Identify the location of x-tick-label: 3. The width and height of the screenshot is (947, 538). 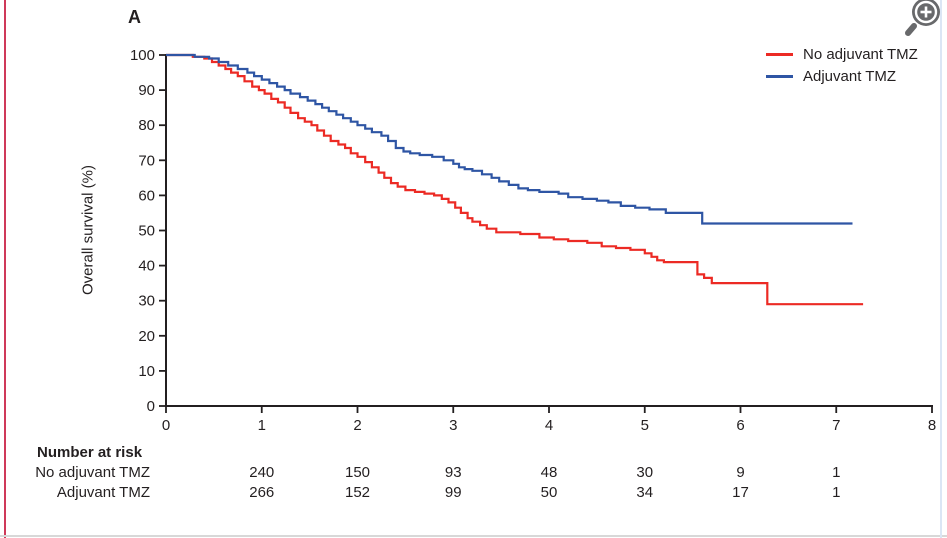
(453, 425).